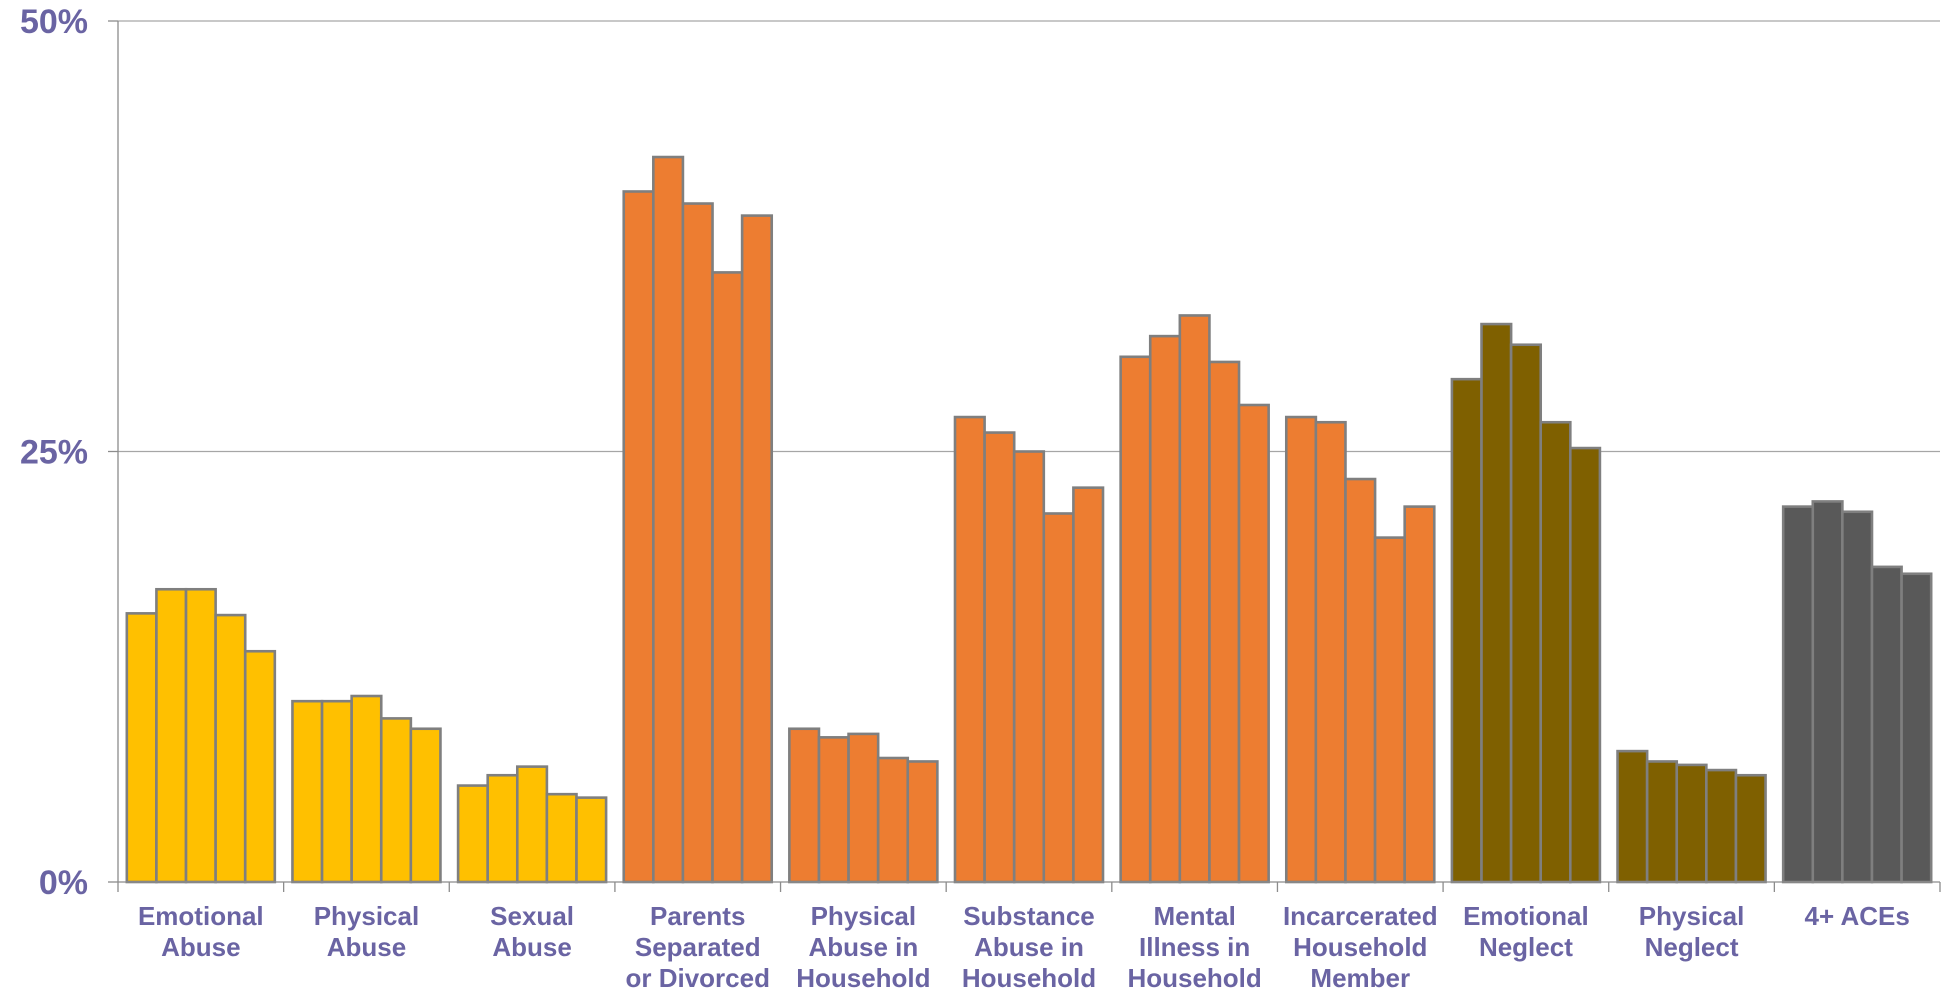 This screenshot has height=992, width=1944. What do you see at coordinates (54, 22) in the screenshot?
I see `y-tick-label: 50%` at bounding box center [54, 22].